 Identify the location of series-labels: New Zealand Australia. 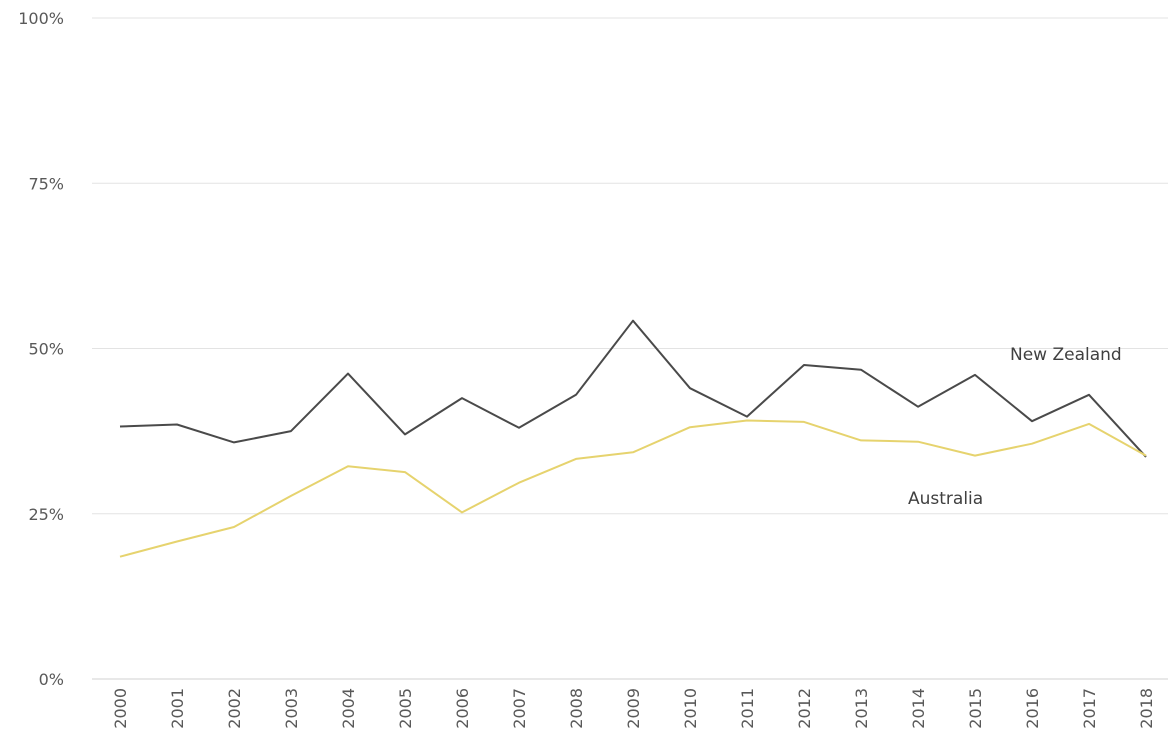
(1015, 427).